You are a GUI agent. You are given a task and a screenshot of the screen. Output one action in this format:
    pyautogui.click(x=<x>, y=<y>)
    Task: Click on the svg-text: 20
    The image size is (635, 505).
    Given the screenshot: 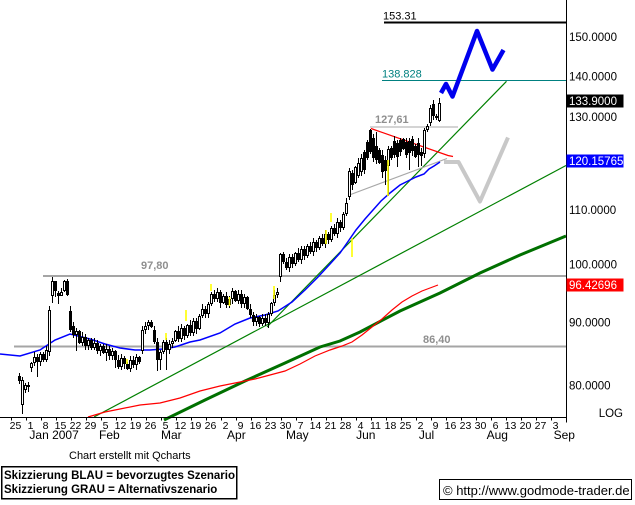 What is the action you would take?
    pyautogui.click(x=526, y=426)
    